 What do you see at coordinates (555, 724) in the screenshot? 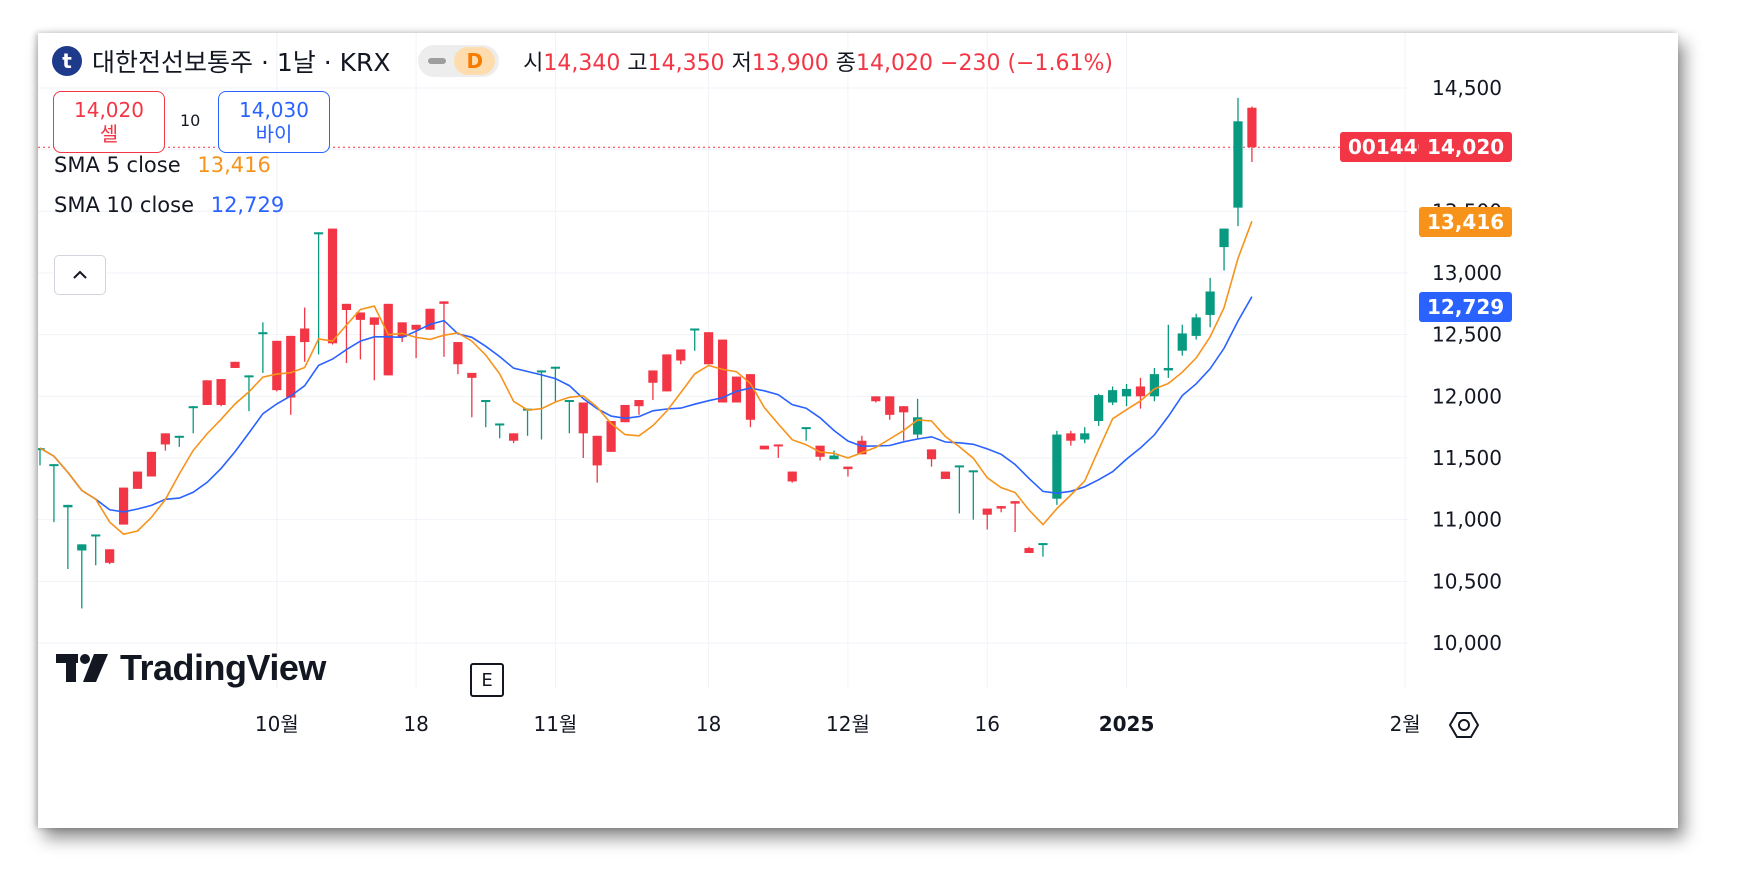
I see `x-tick-label: 11월` at bounding box center [555, 724].